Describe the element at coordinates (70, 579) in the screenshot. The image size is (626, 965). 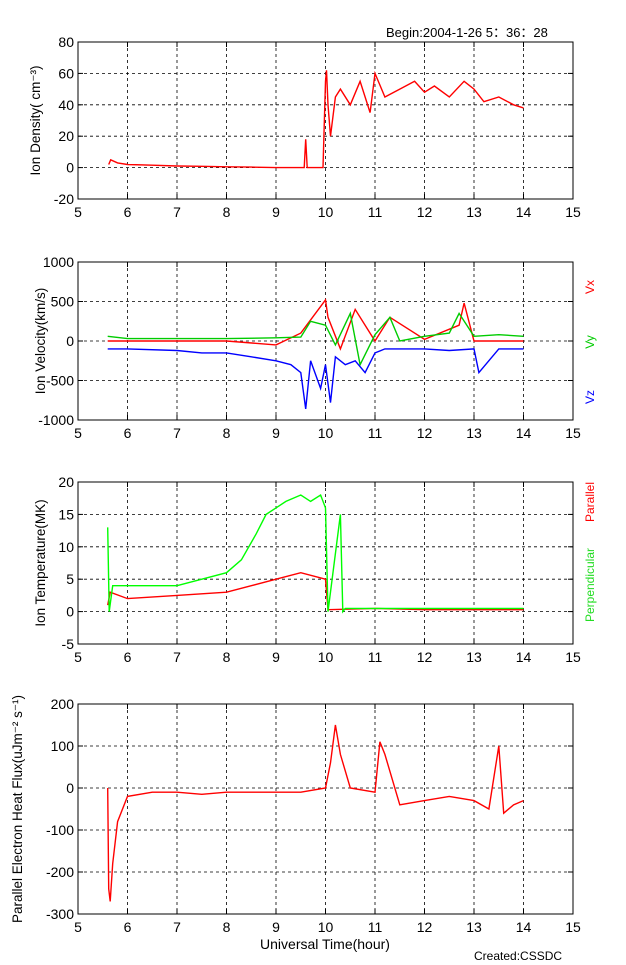
I see `y-tick-label: 5` at that location.